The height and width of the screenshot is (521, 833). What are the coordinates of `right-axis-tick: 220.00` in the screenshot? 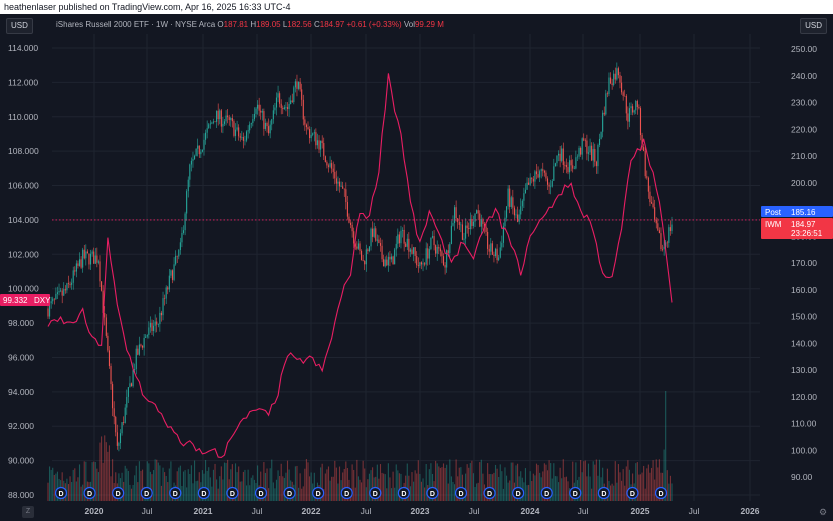 It's located at (804, 129).